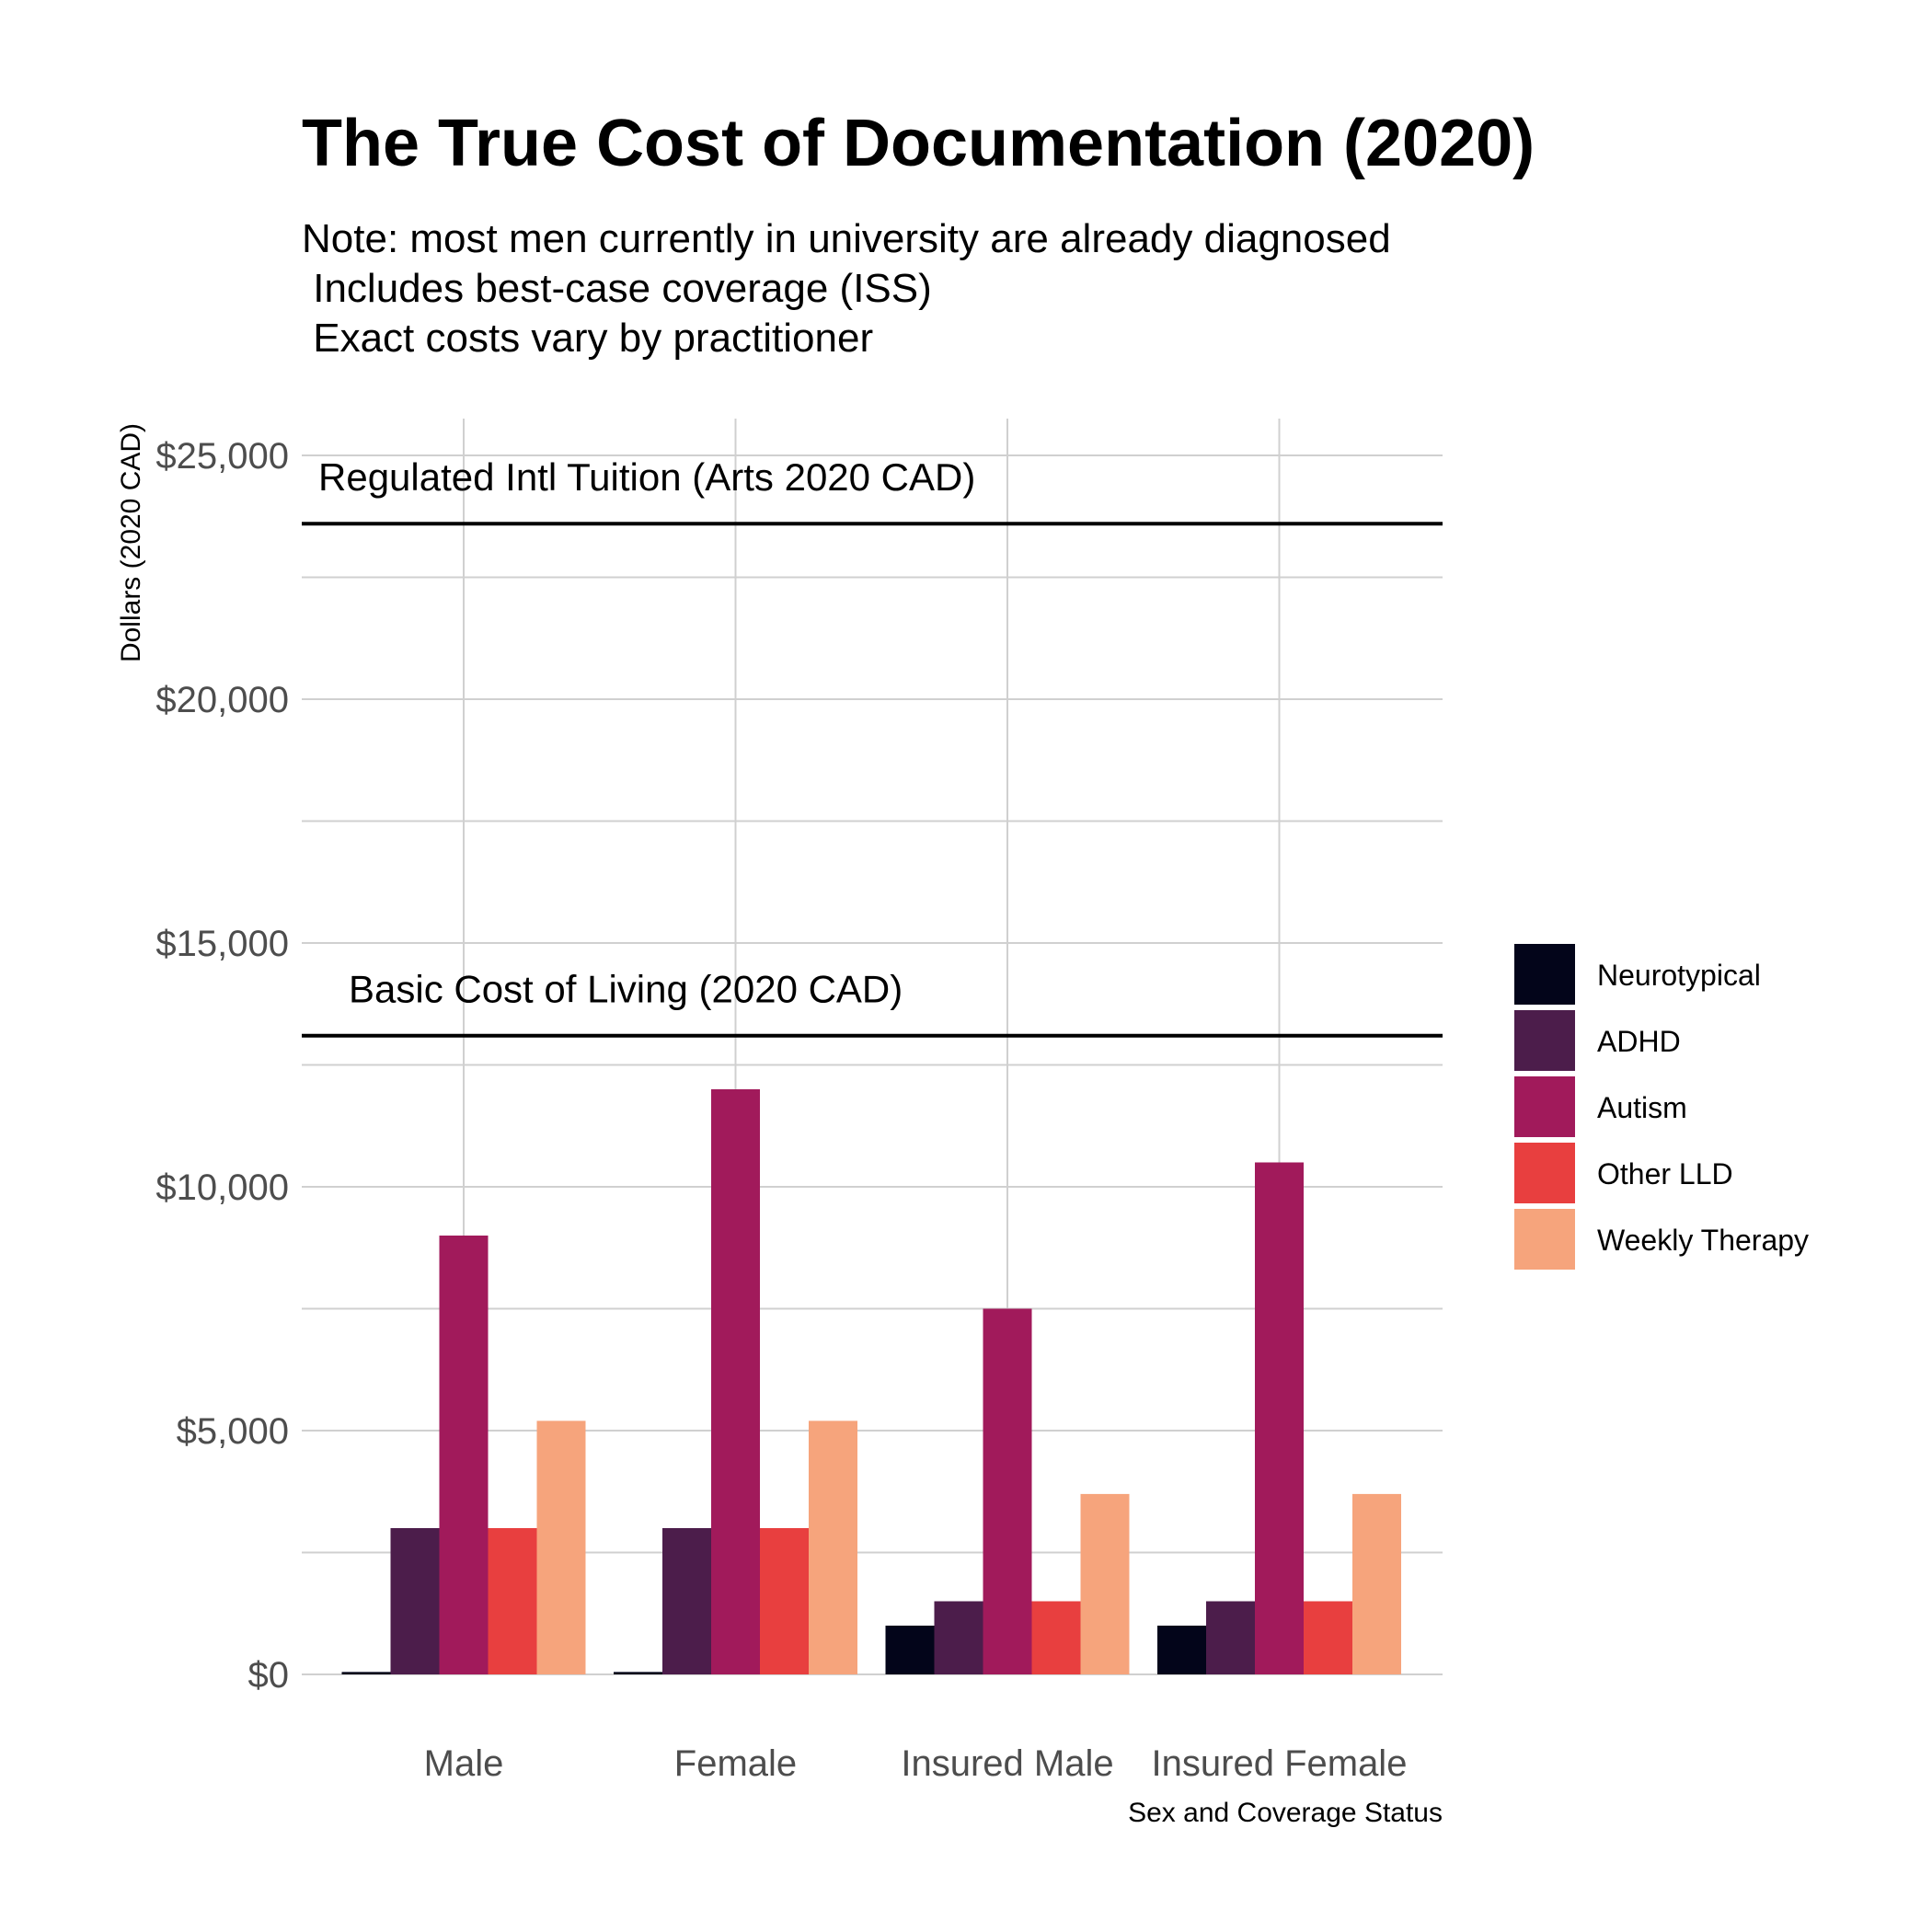 The width and height of the screenshot is (1932, 1932). I want to click on x-tick-label: Insured Male, so click(1007, 1763).